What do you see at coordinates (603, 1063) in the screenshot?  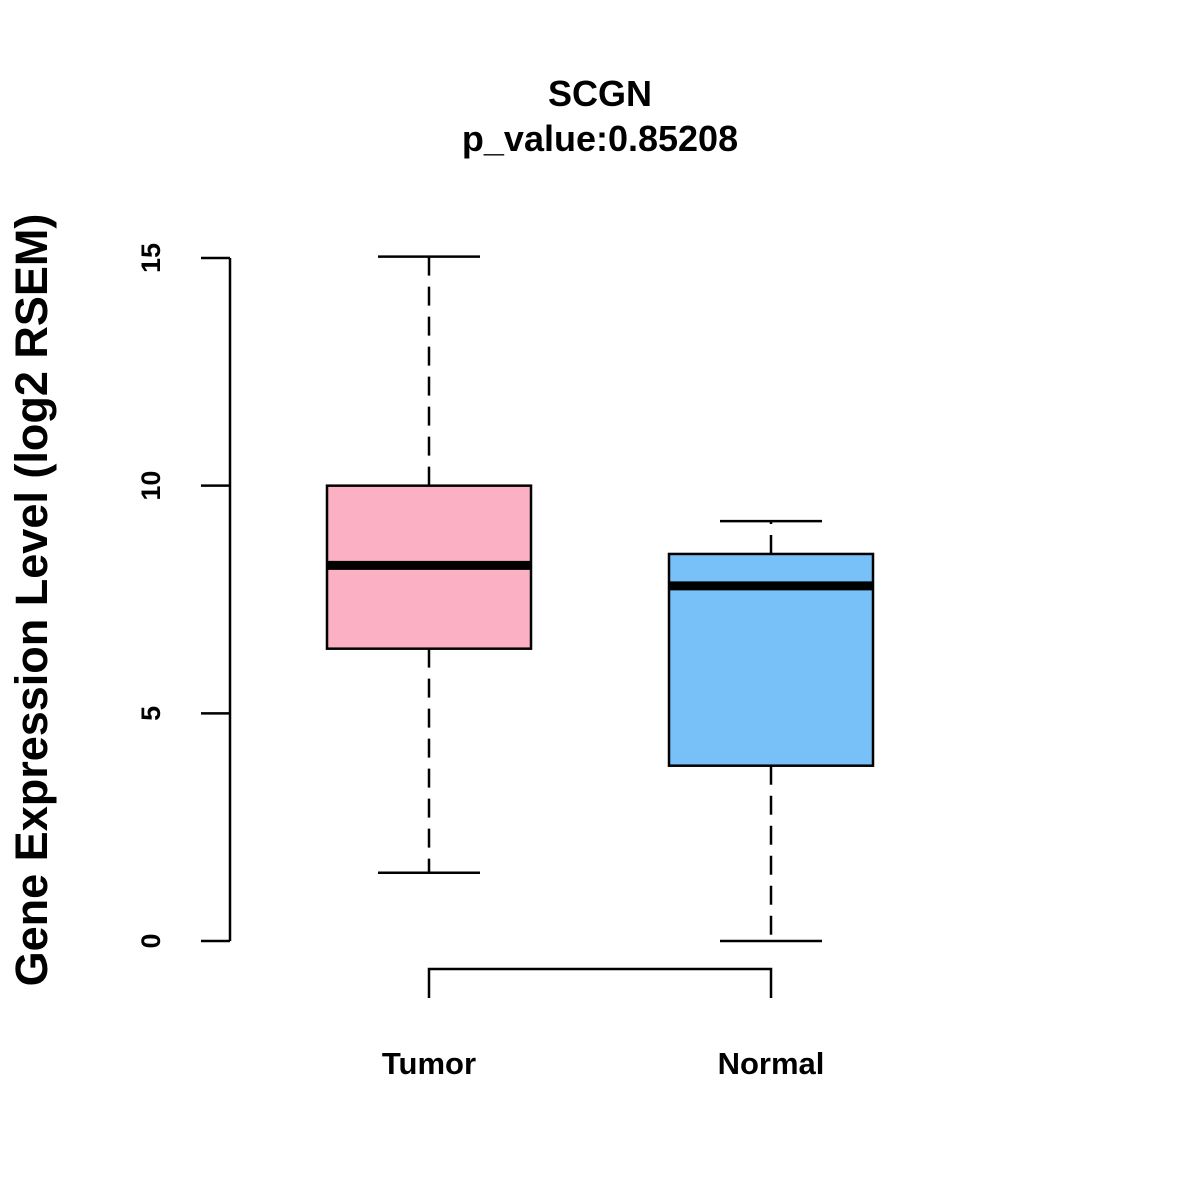 I see `x-axis-categories: Tumor Normal` at bounding box center [603, 1063].